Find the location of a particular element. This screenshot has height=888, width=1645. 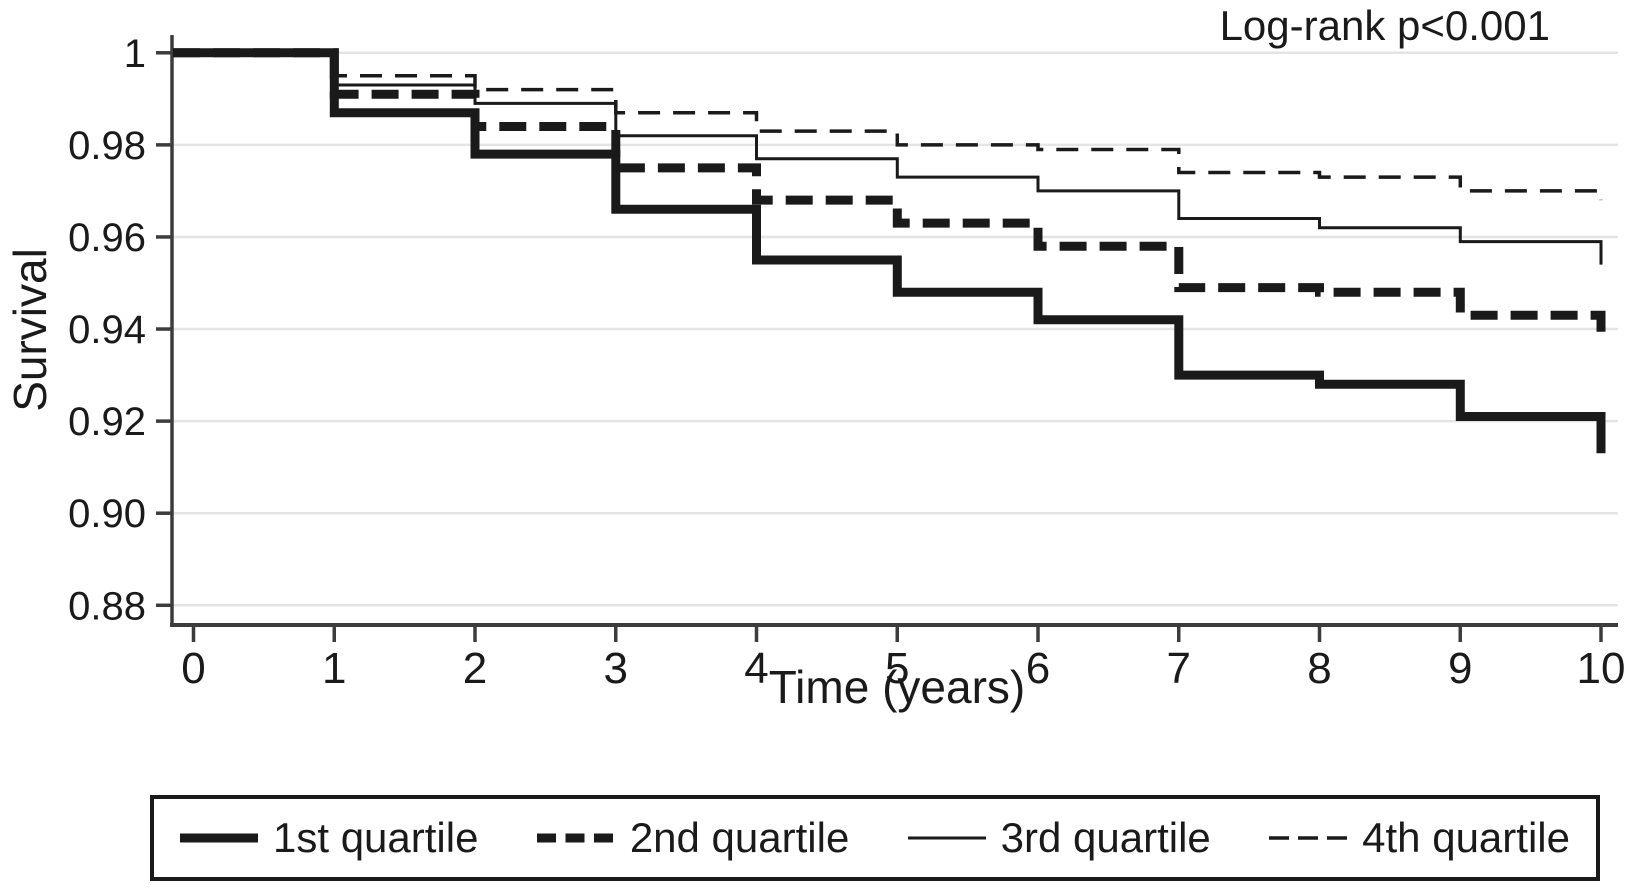

log-rank-annotation: Log-rank p<0.001 is located at coordinates (1384, 25).